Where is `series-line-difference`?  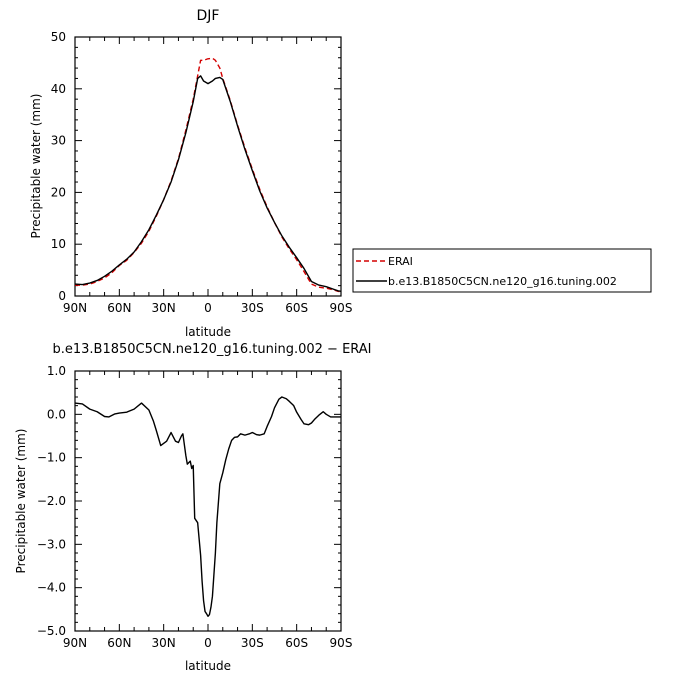 series-line-difference is located at coordinates (207, 506).